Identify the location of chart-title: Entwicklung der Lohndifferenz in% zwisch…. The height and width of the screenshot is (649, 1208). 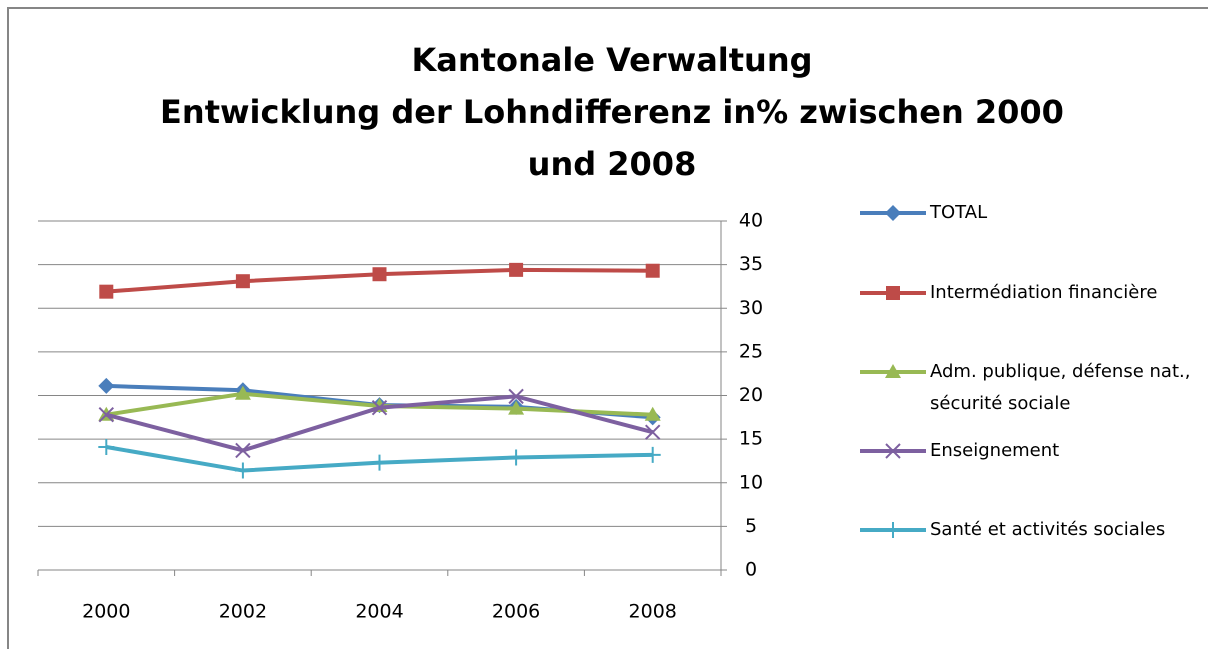
(612, 112).